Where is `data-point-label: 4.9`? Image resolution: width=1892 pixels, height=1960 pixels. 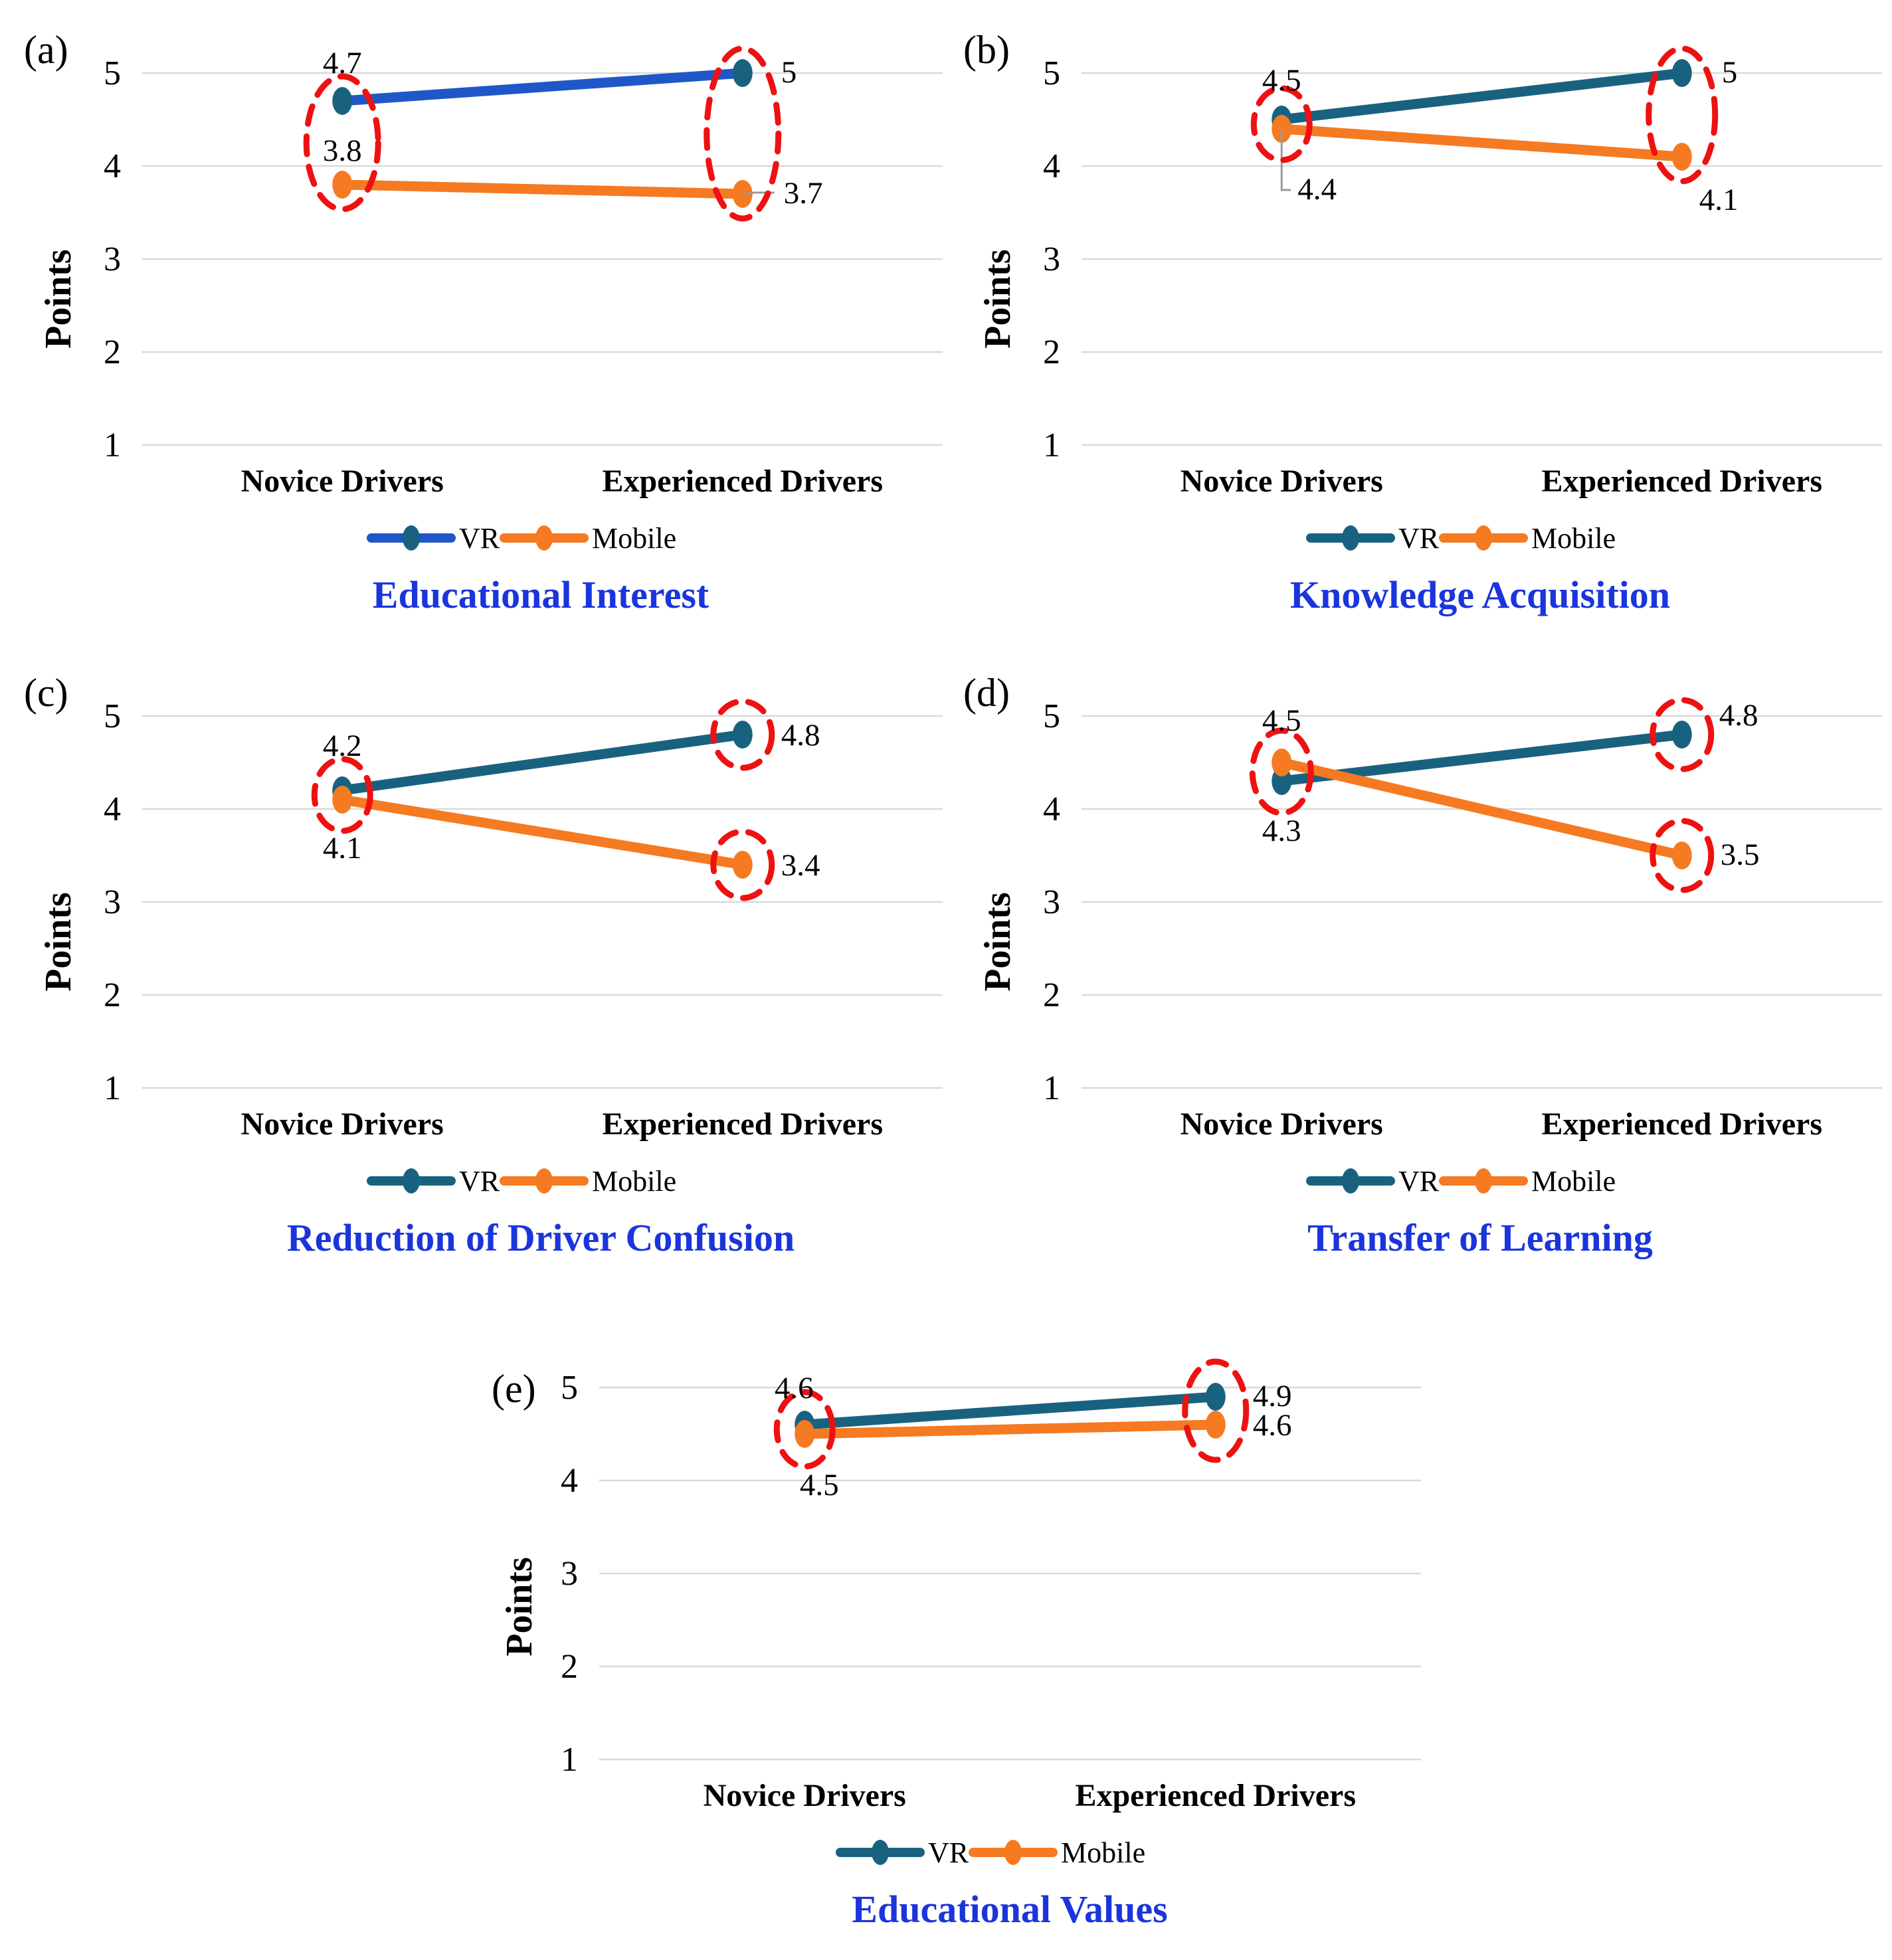 data-point-label: 4.9 is located at coordinates (1272, 1396).